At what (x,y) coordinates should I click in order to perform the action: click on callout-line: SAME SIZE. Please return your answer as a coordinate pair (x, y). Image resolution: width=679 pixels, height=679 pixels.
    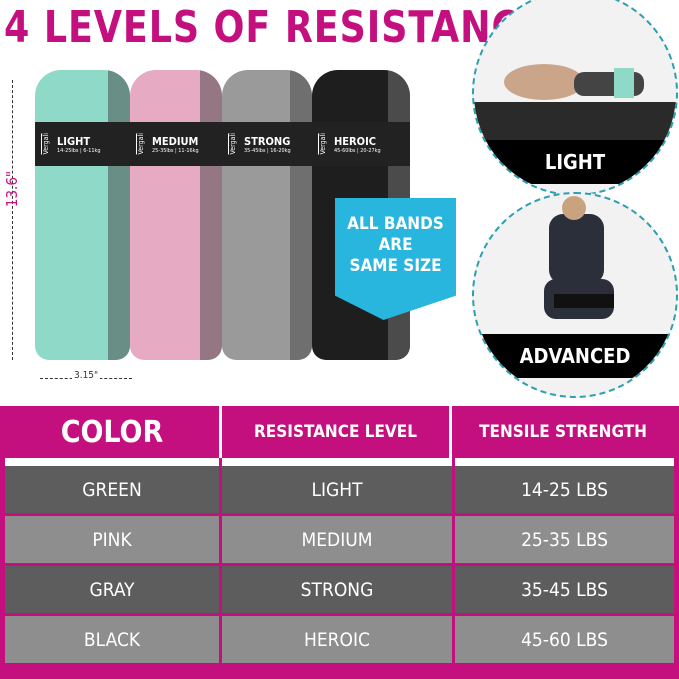
    Looking at the image, I should click on (395, 266).